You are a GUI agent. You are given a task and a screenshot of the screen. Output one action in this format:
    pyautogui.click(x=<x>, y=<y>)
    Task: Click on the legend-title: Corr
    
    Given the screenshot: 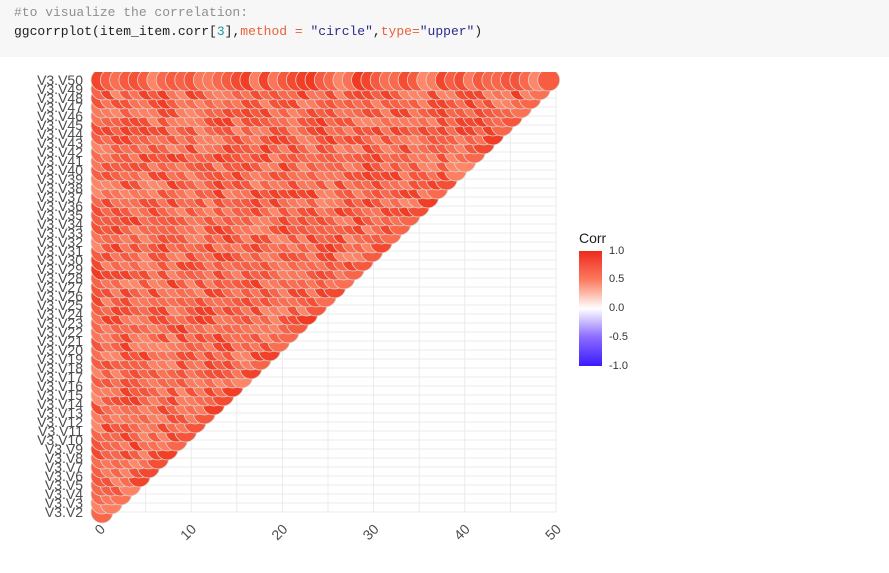 What is the action you would take?
    pyautogui.click(x=593, y=238)
    